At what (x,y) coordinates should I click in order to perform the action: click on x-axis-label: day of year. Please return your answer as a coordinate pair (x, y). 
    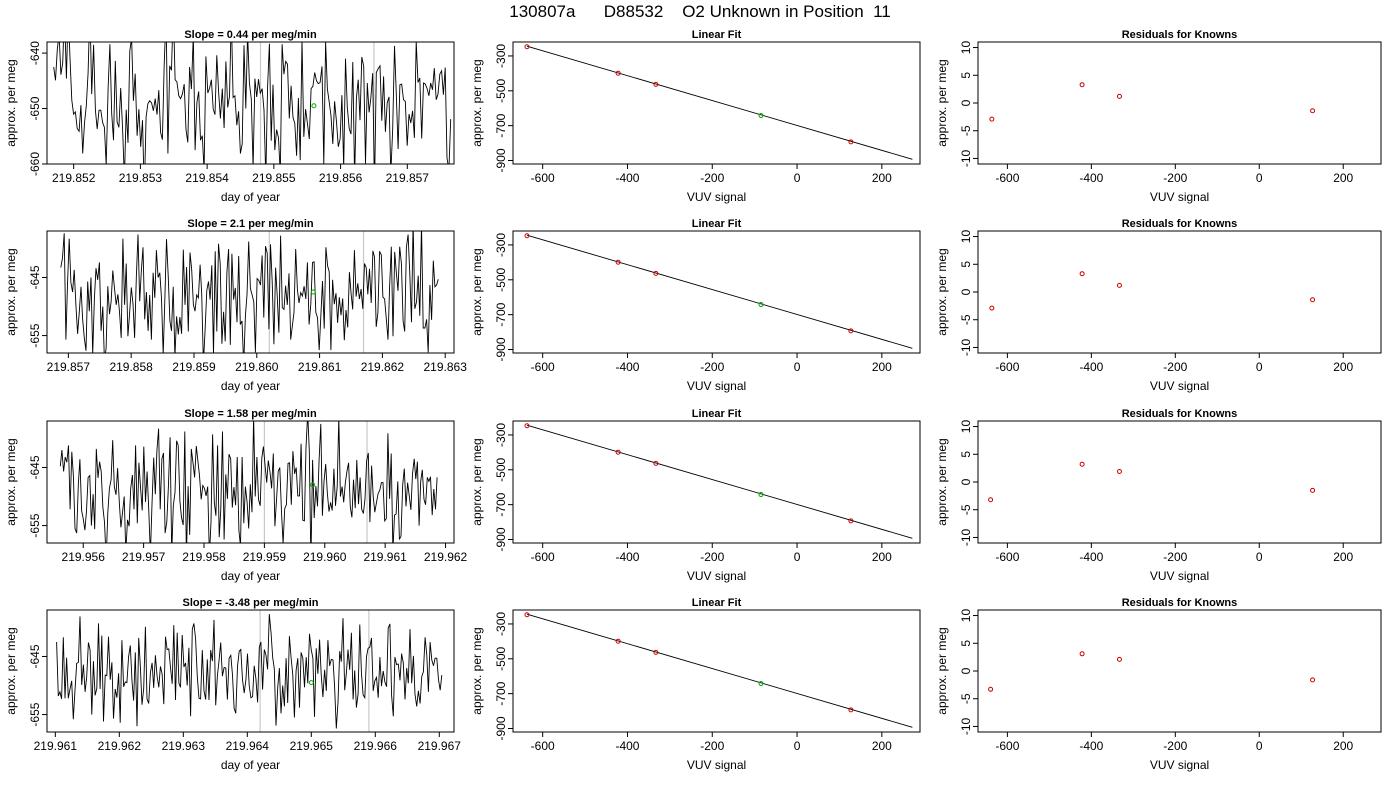
    Looking at the image, I should click on (250, 576).